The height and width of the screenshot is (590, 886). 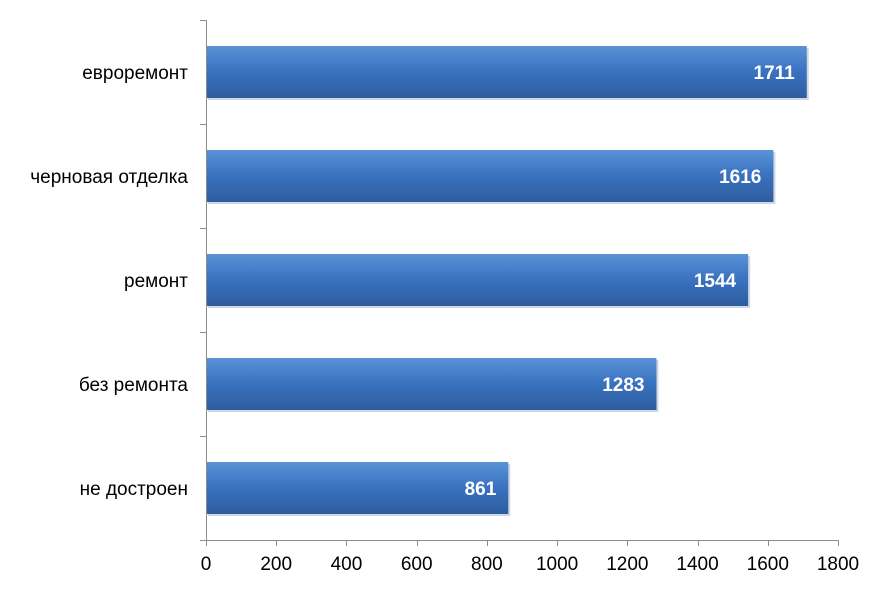 I want to click on category-label: черновая отделка, so click(x=109, y=177).